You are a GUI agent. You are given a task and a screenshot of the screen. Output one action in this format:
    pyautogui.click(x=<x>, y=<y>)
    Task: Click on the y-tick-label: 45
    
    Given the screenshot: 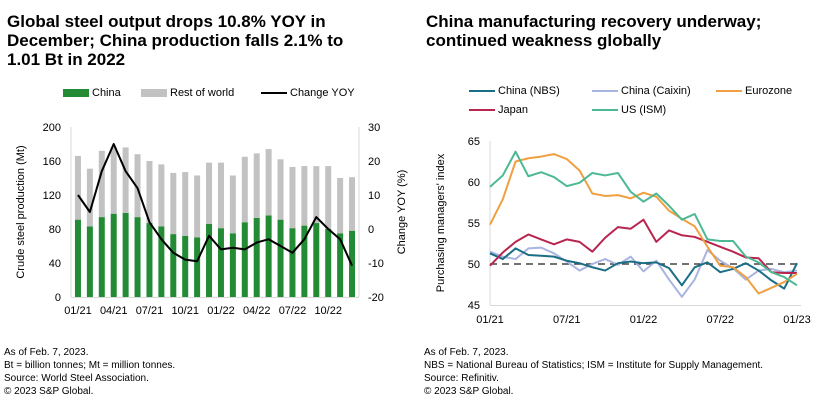 What is the action you would take?
    pyautogui.click(x=474, y=306)
    